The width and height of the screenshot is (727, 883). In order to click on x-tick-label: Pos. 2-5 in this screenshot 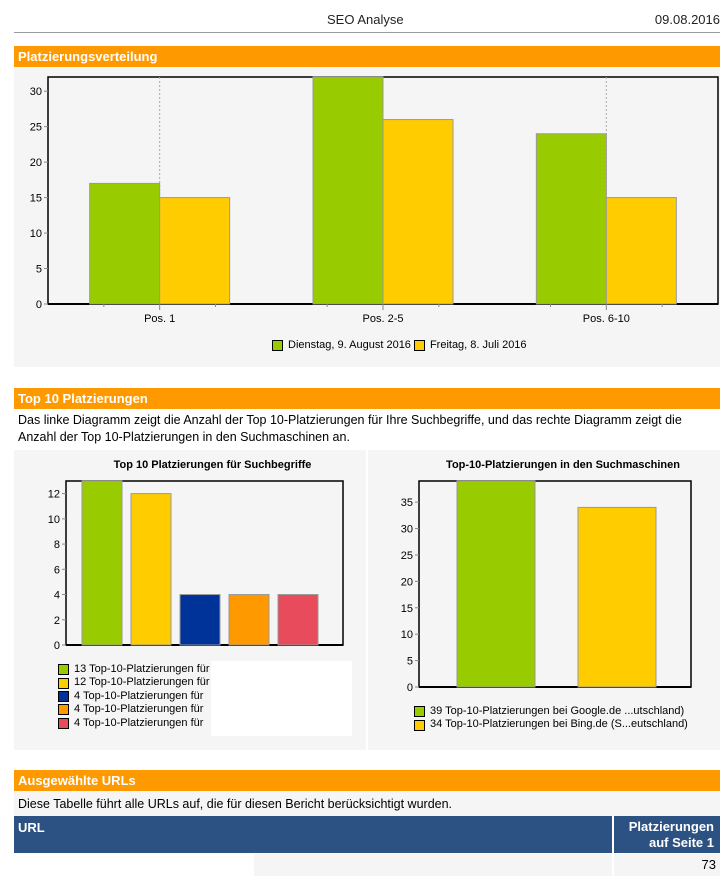, I will do `click(383, 319)`.